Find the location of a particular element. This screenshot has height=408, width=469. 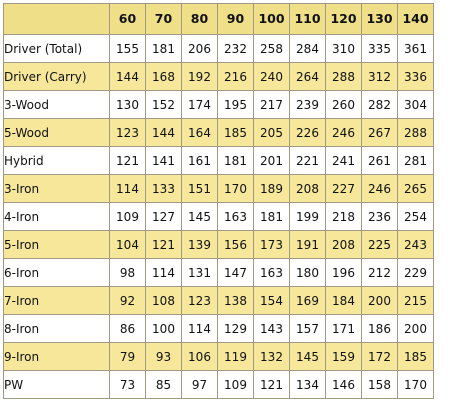

distance-cell: 225 is located at coordinates (379, 244).